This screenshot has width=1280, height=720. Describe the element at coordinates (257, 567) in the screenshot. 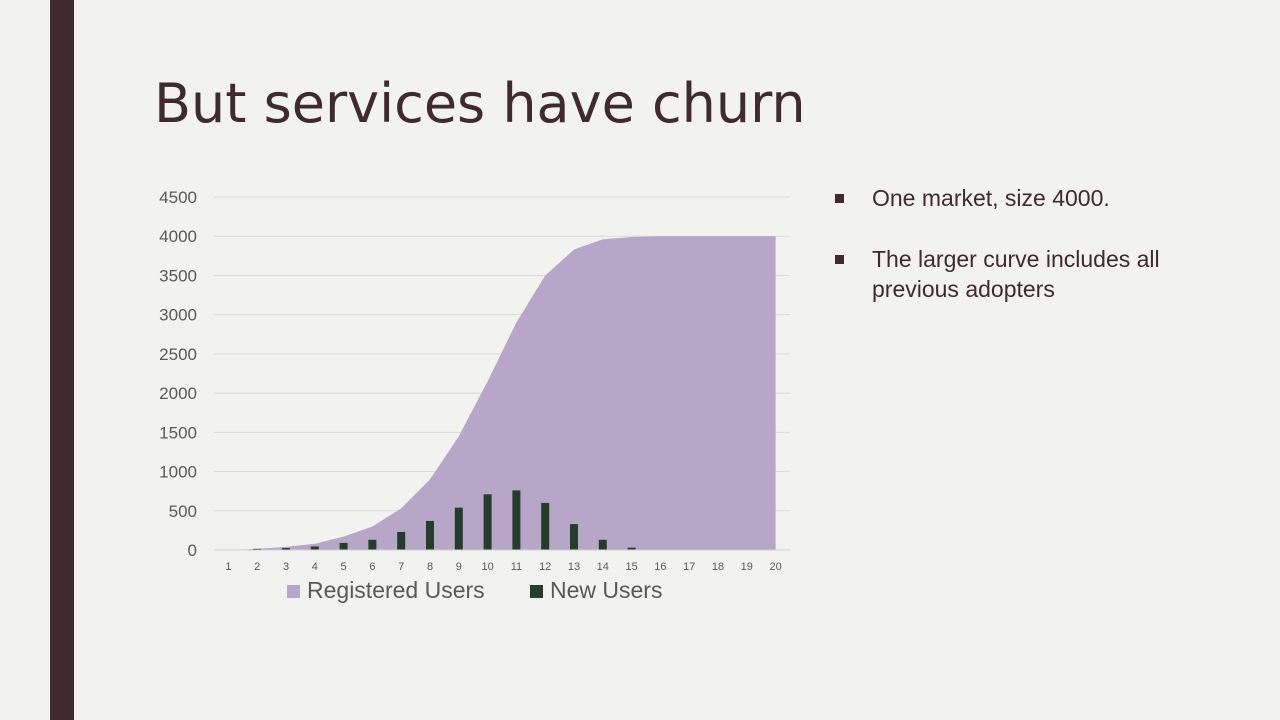

I see `x-tick-label: 2` at that location.